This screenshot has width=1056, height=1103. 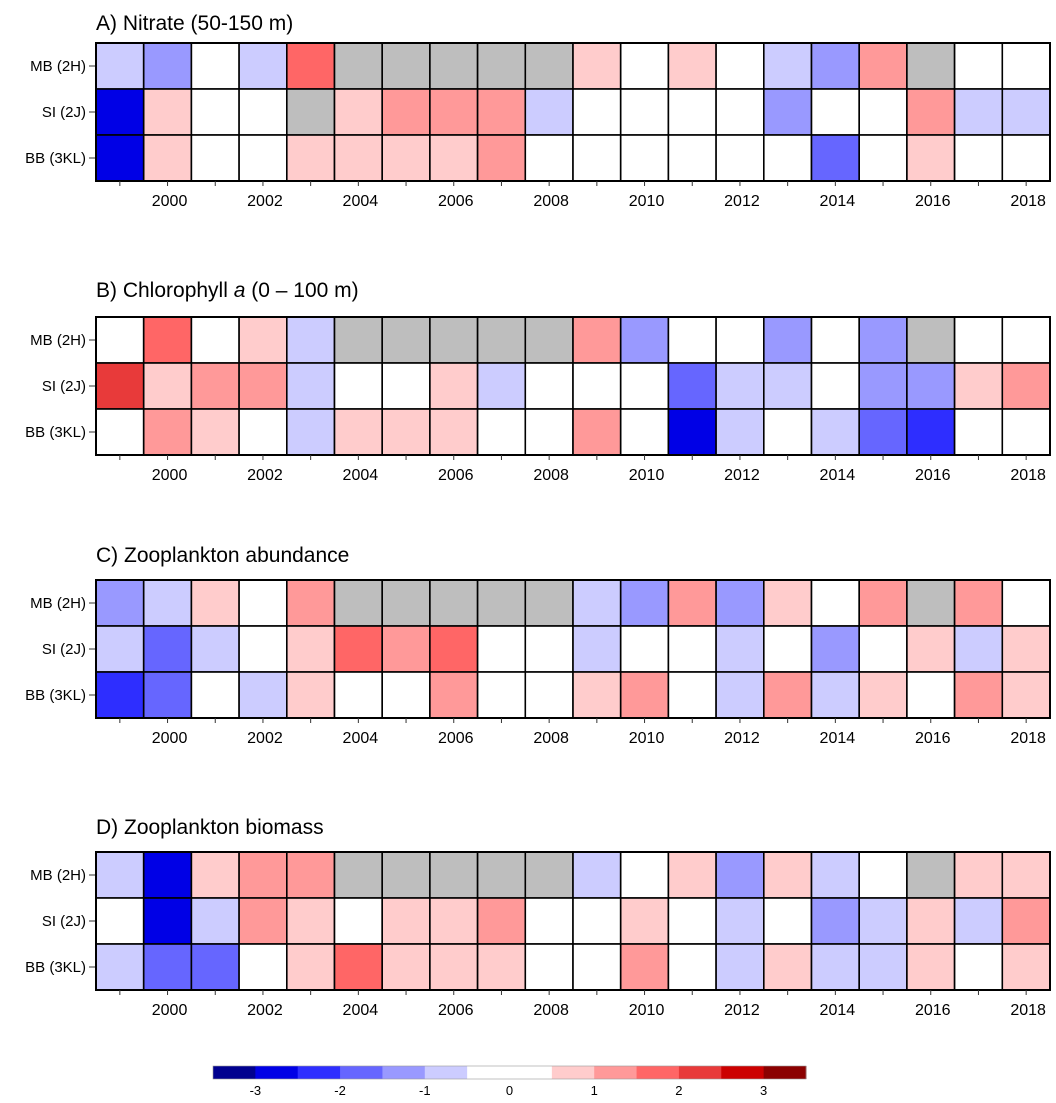 I want to click on x-tick-label: 2014, so click(x=838, y=1010).